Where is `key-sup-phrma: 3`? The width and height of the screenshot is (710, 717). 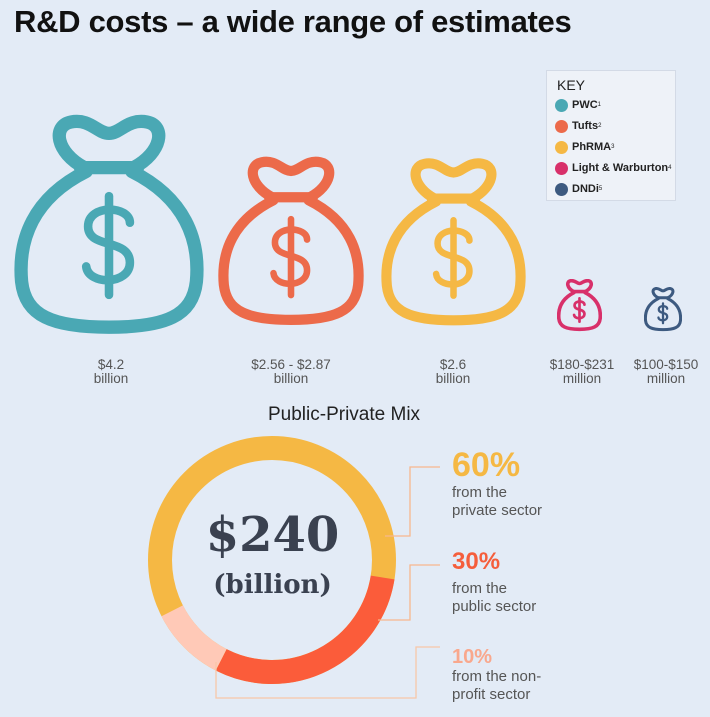
key-sup-phrma: 3 is located at coordinates (613, 147).